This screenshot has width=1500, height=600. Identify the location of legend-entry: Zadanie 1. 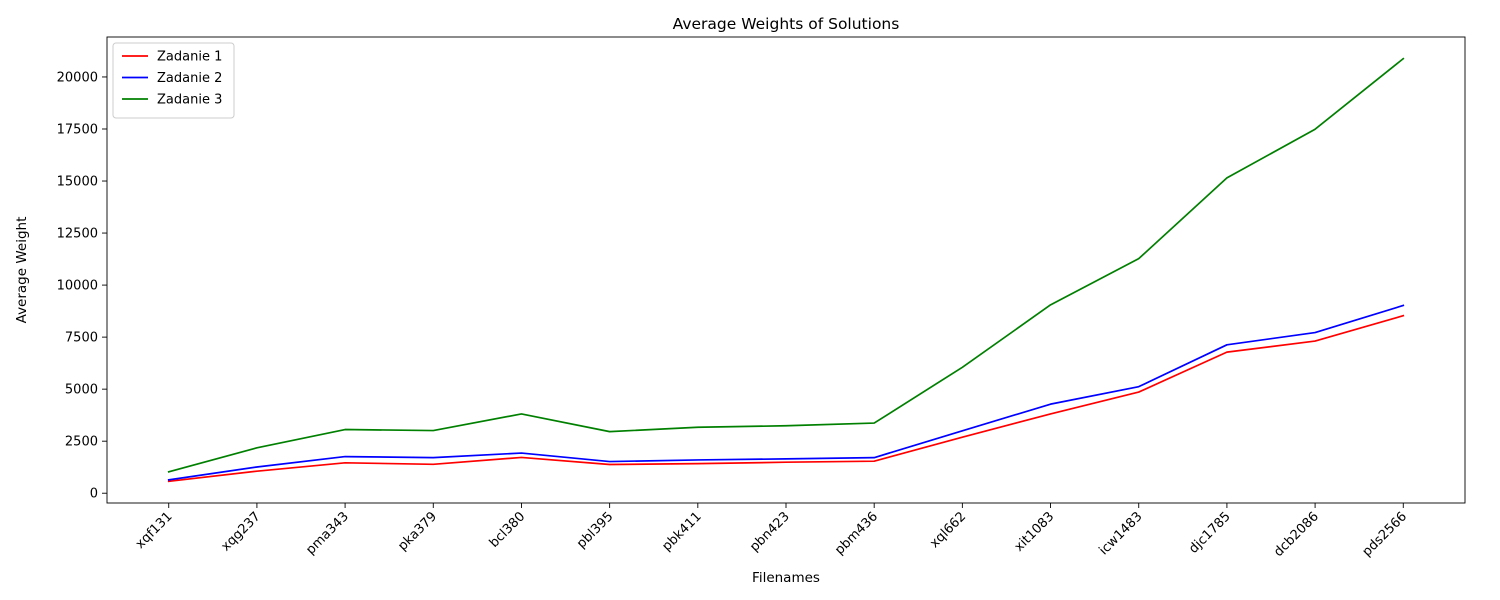
(189, 57).